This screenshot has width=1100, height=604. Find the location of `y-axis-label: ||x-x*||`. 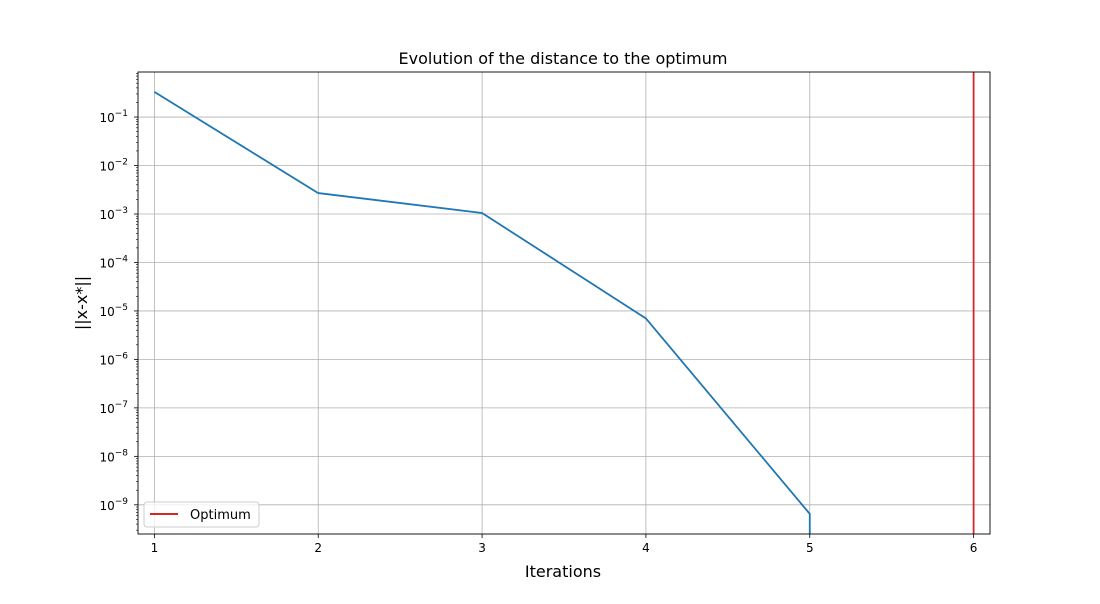

y-axis-label: ||x-x*|| is located at coordinates (81, 303).